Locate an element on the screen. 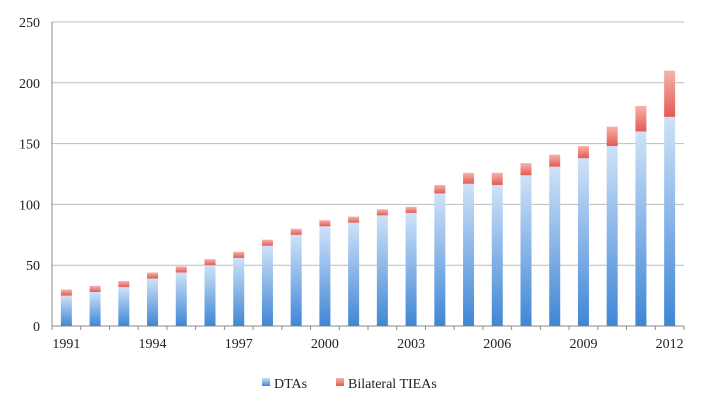  bar-bilateral-tieas-1996 is located at coordinates (210, 262).